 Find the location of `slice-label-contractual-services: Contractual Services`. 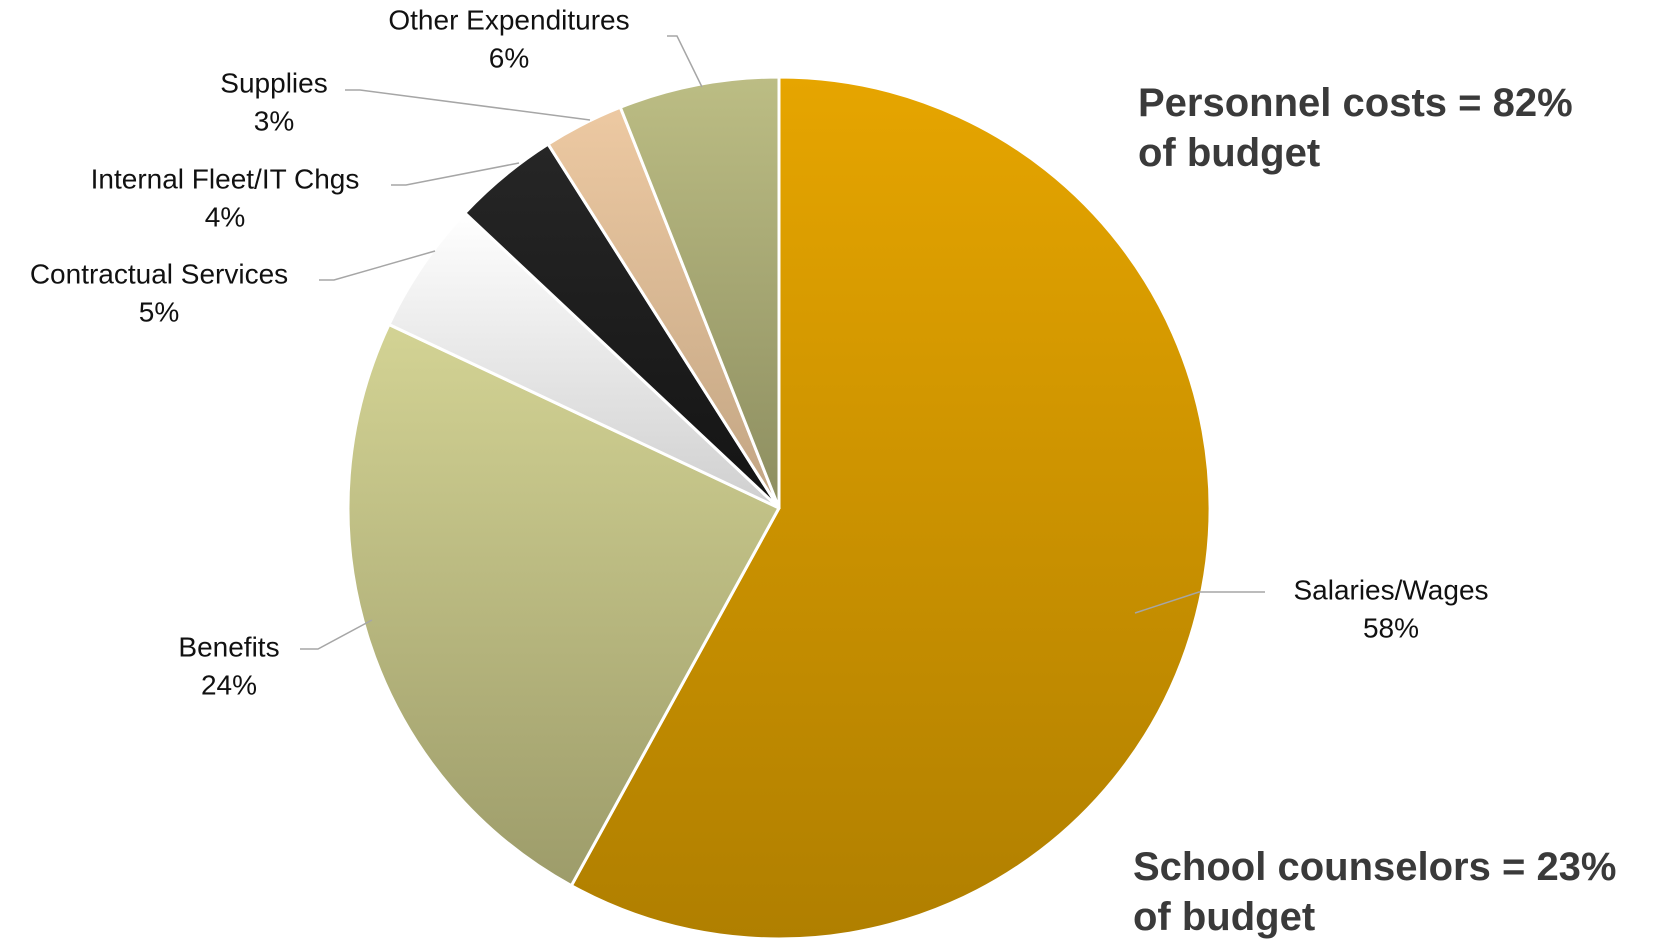

slice-label-contractual-services: Contractual Services is located at coordinates (159, 273).